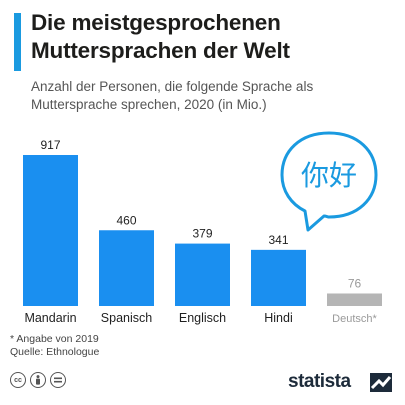 The image size is (405, 405). I want to click on footnote: * Angabe von 2019 Quelle: Ethnologue, so click(54, 346).